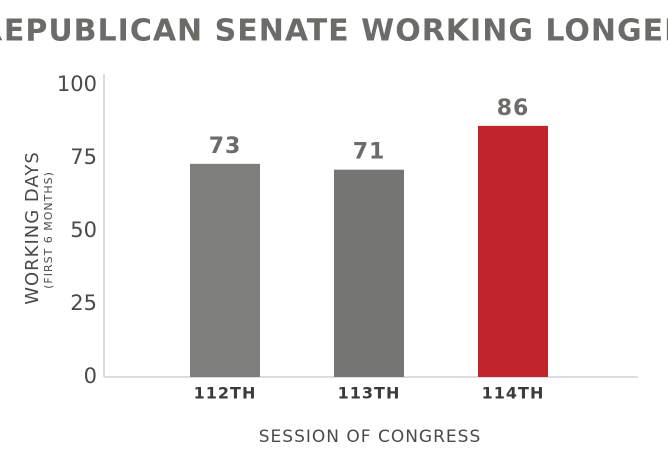 This screenshot has height=468, width=668. Describe the element at coordinates (90, 376) in the screenshot. I see `y-tick-label: 0` at that location.